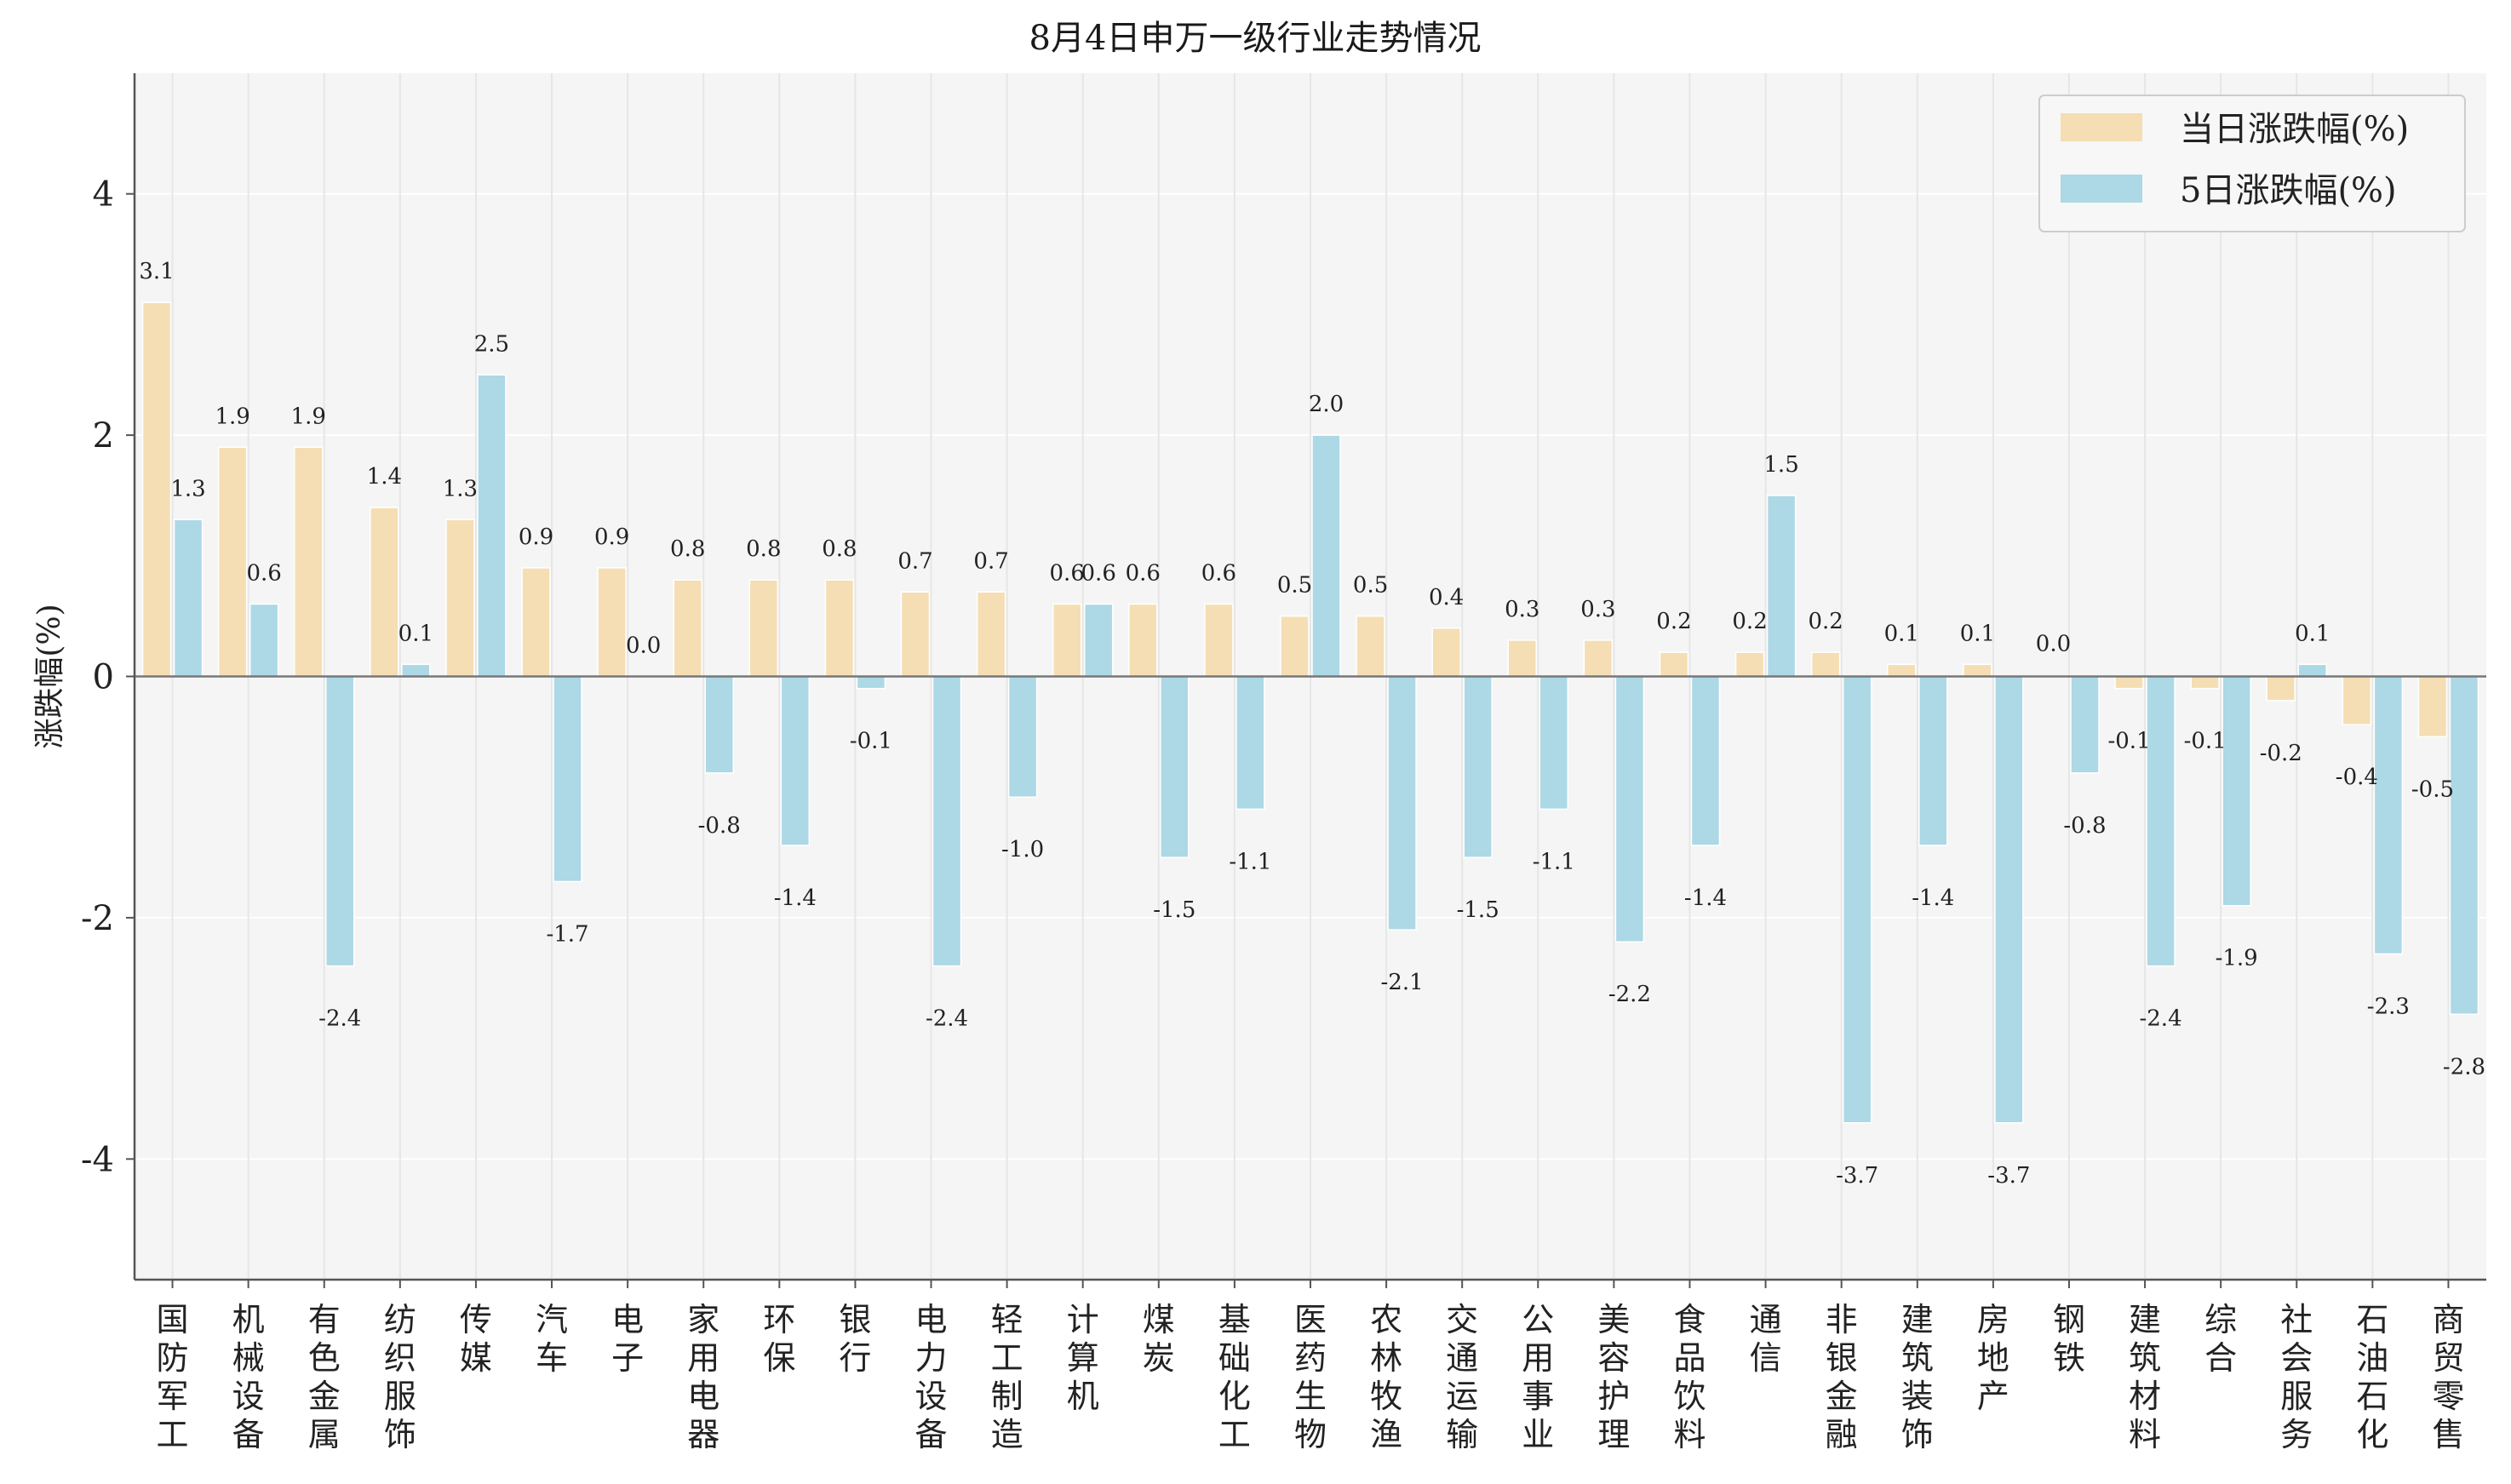 This screenshot has width=2511, height=1484. What do you see at coordinates (1250, 861) in the screenshot?
I see `label-5day-14: -1.1` at bounding box center [1250, 861].